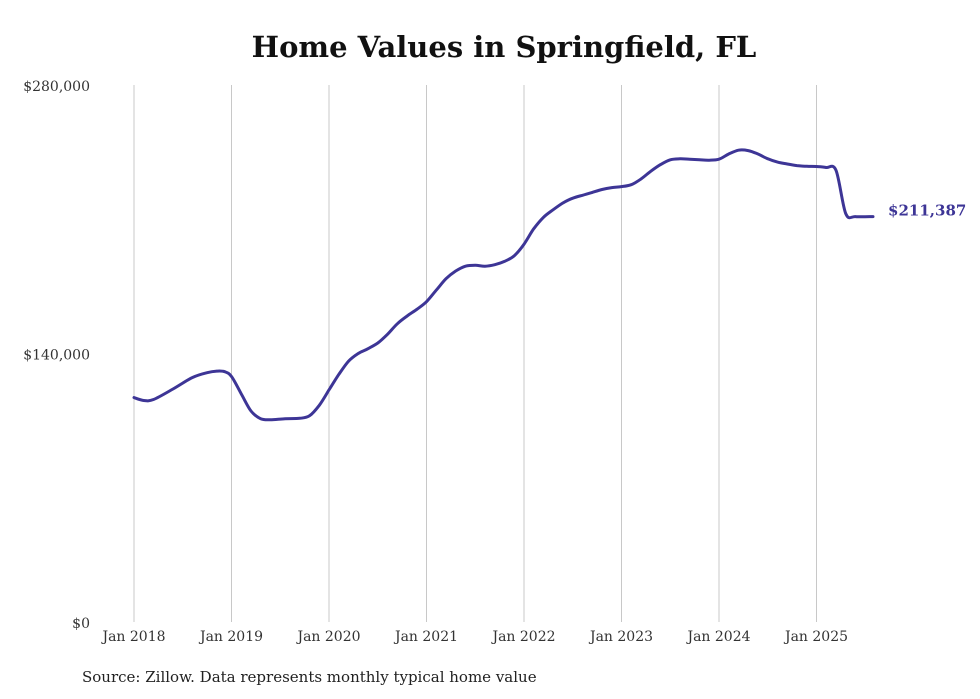  Describe the element at coordinates (81, 624) in the screenshot. I see `y-tick-label: $0` at that location.